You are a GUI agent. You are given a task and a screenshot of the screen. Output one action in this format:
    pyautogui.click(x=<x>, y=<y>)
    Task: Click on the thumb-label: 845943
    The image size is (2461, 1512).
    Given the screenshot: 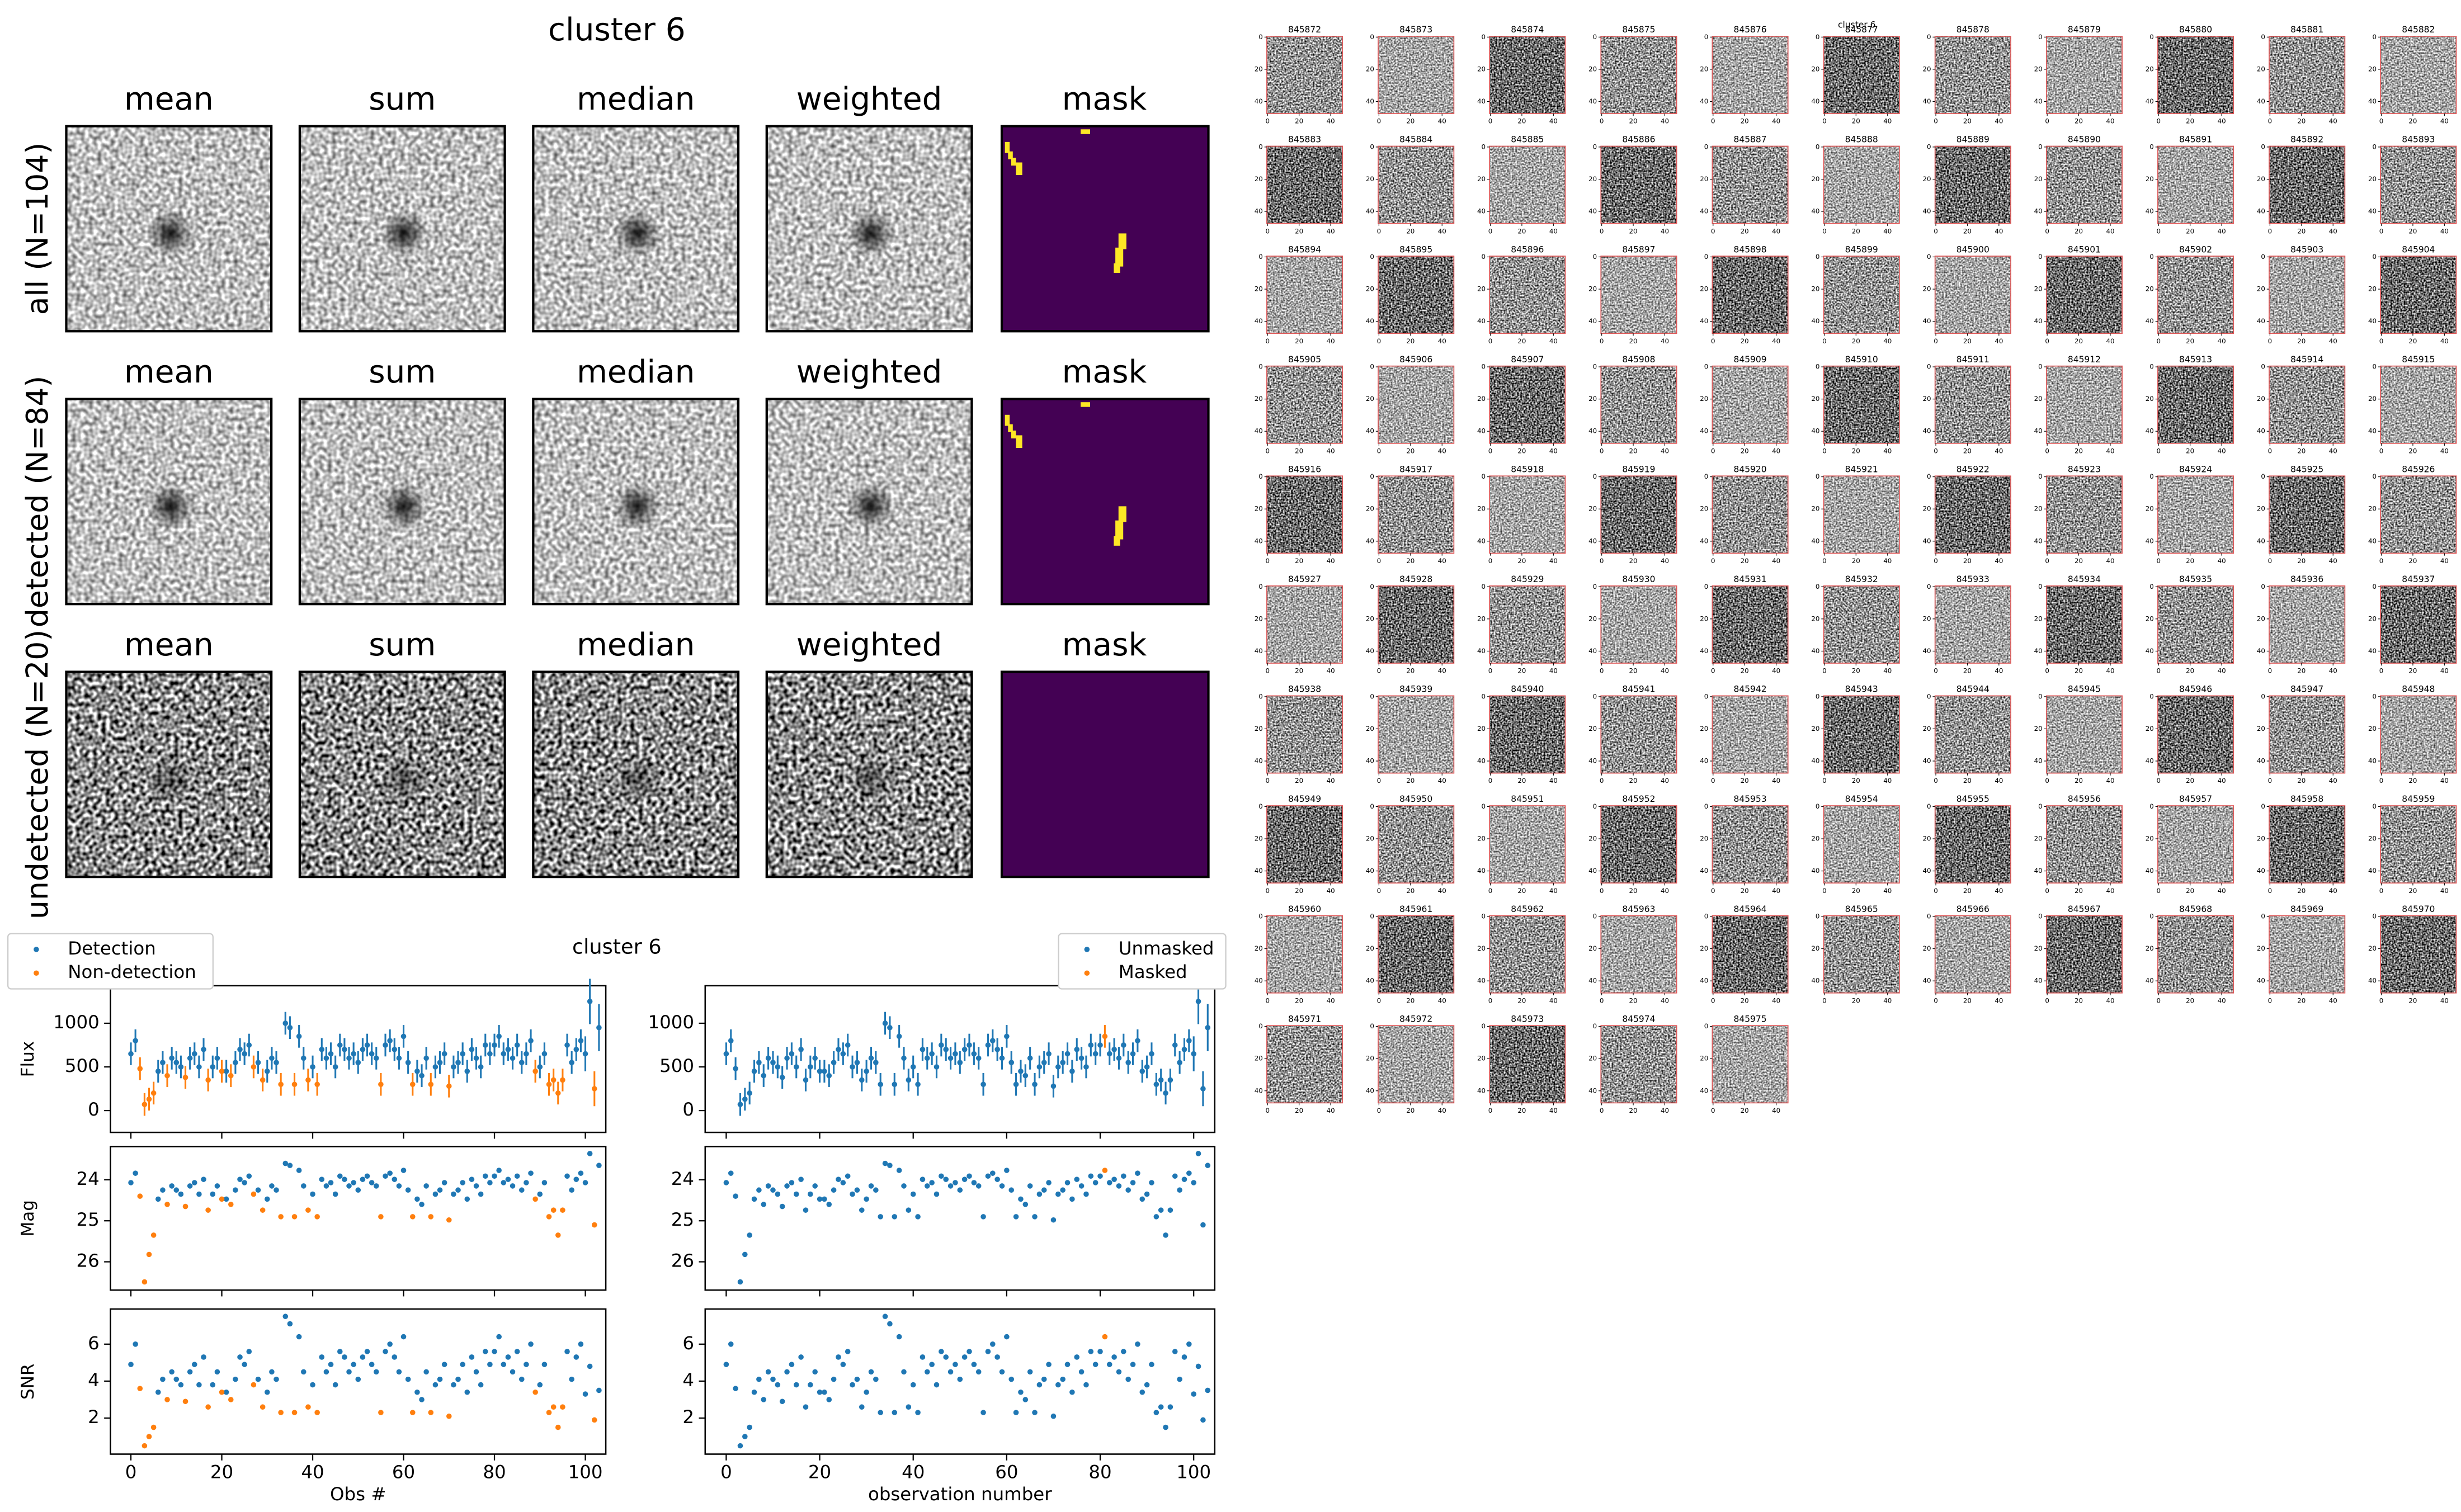 What is the action you would take?
    pyautogui.click(x=1861, y=689)
    